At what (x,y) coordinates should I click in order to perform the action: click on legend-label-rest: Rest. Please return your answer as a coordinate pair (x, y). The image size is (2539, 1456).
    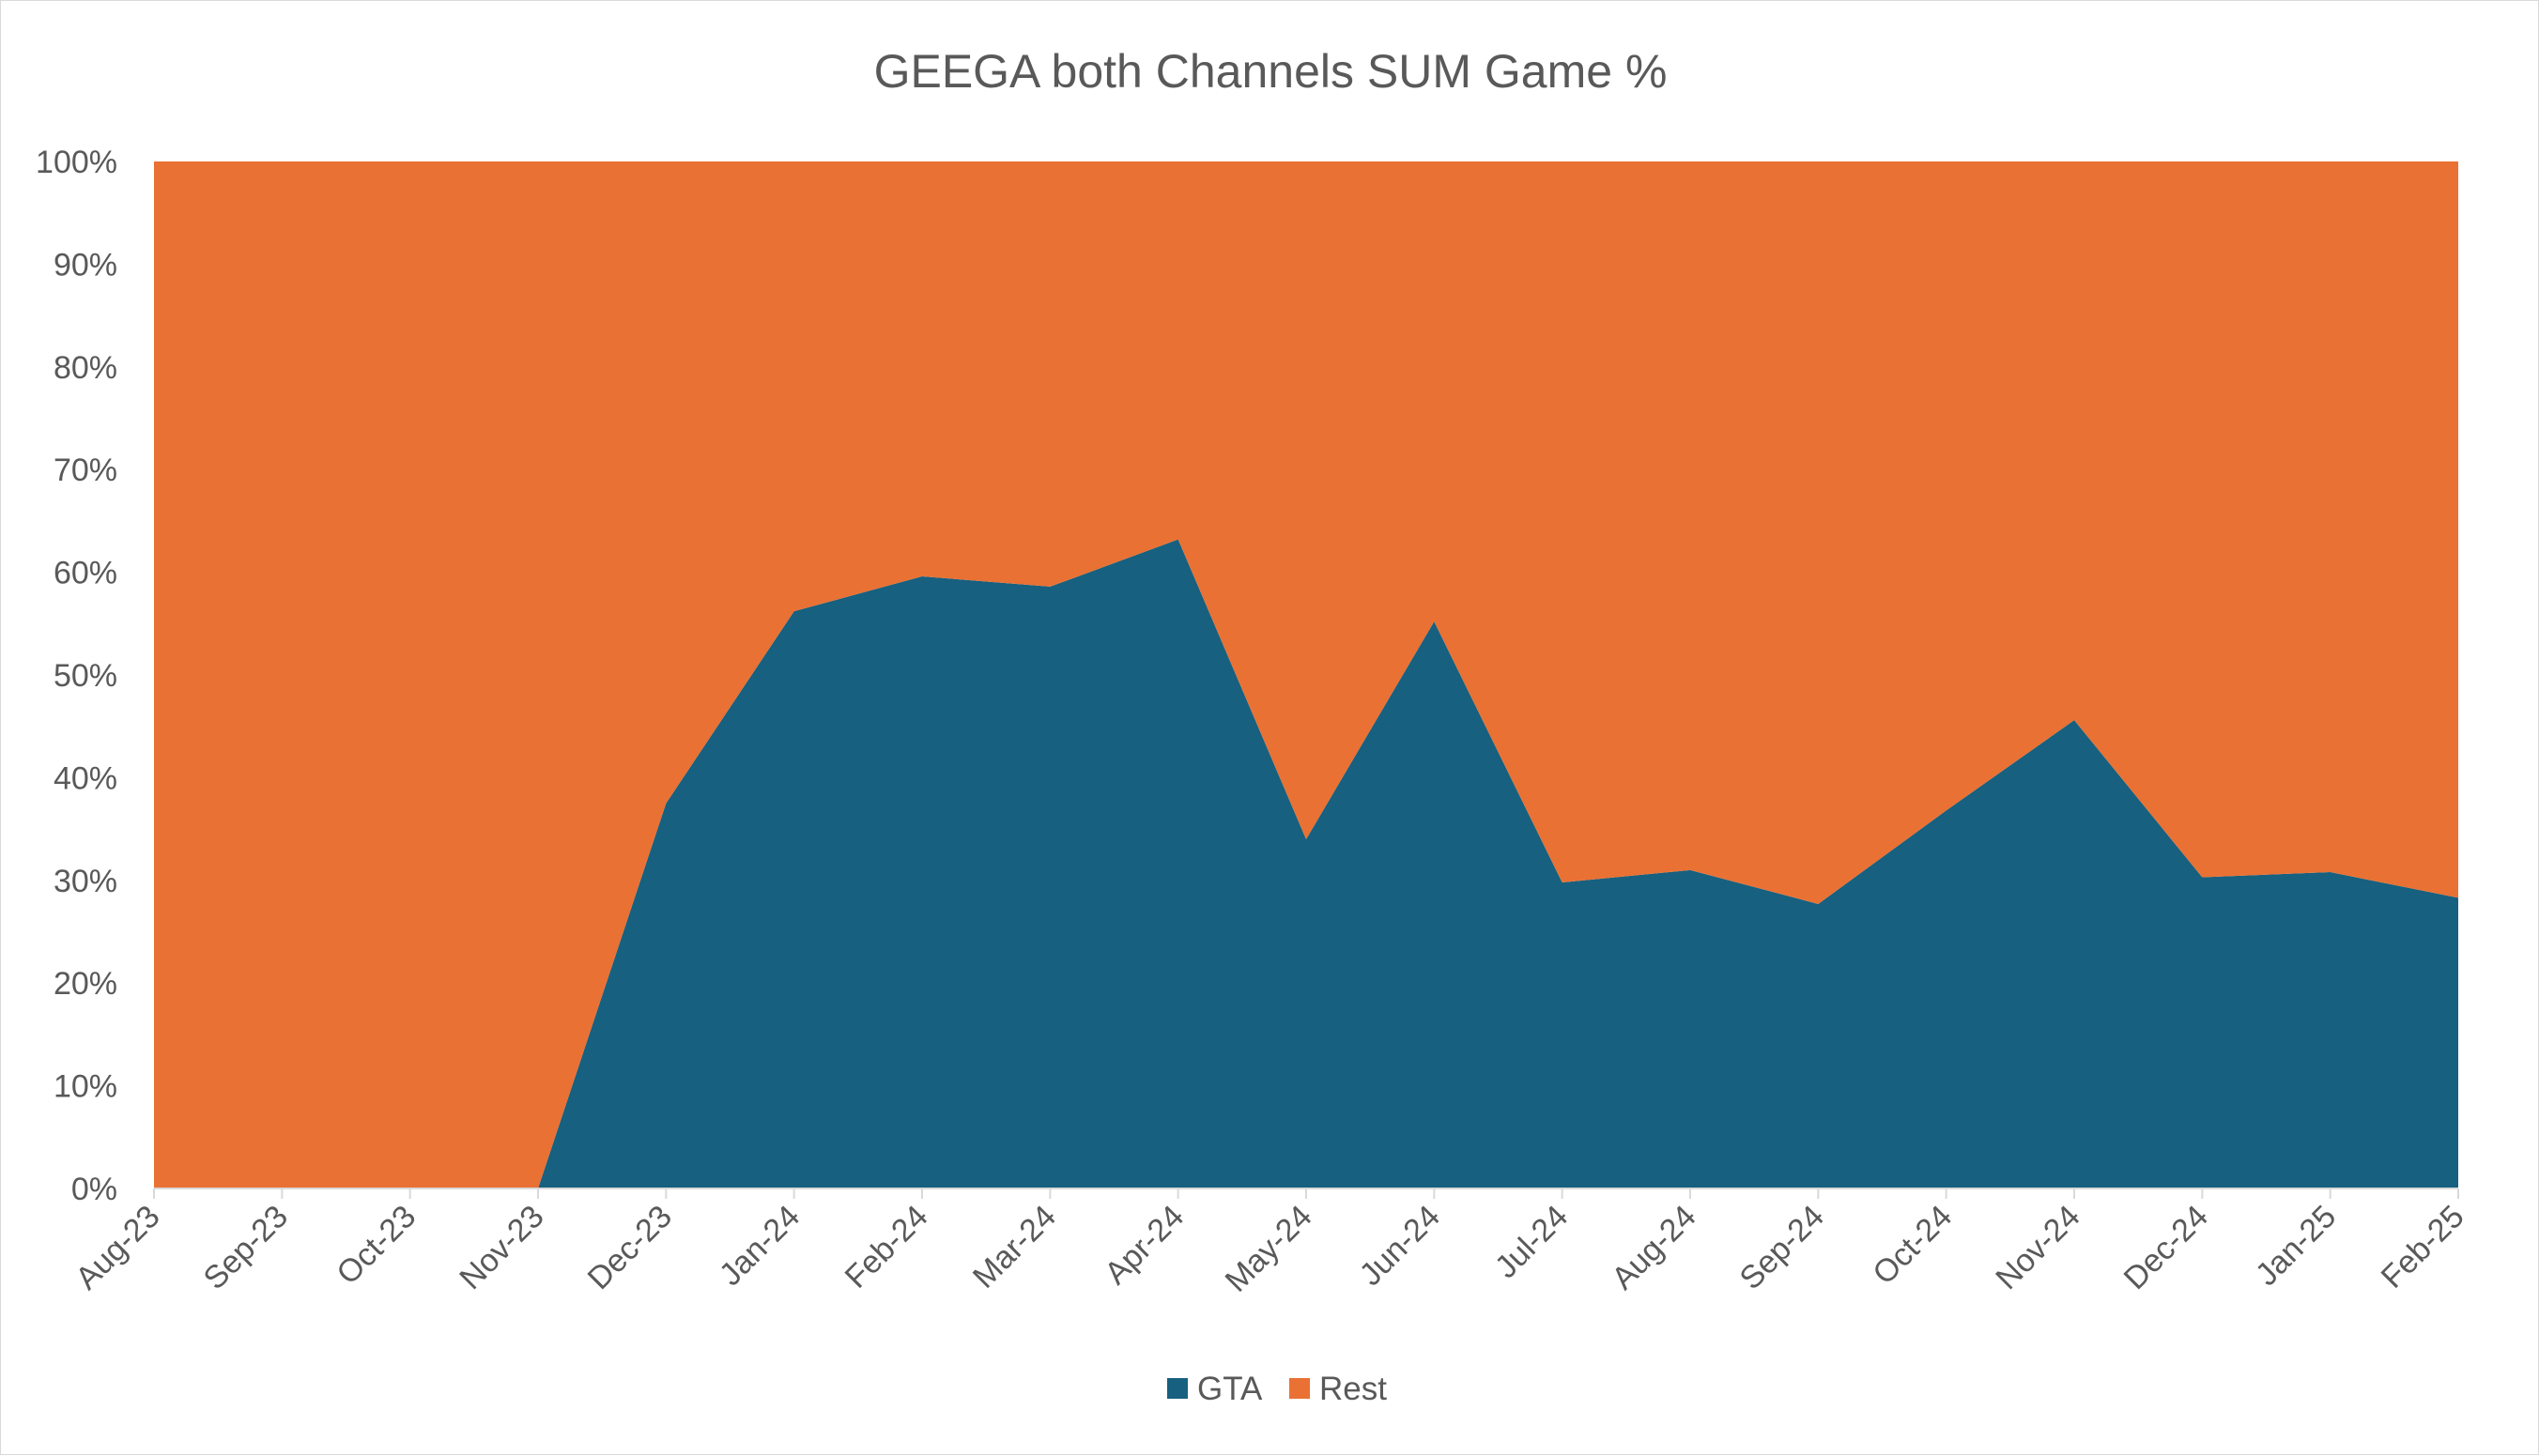
    Looking at the image, I should click on (1353, 1389).